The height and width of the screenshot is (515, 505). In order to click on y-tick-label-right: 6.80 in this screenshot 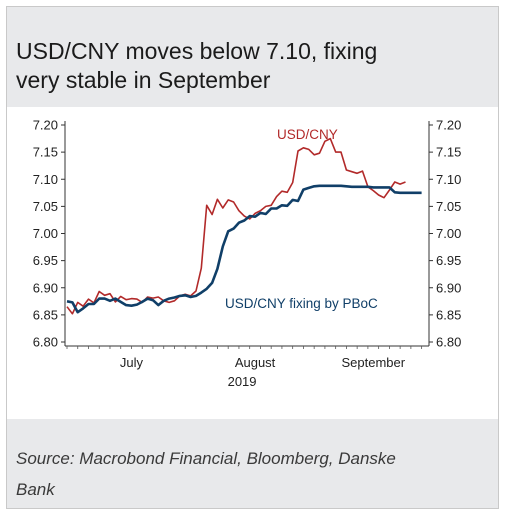, I will do `click(448, 342)`.